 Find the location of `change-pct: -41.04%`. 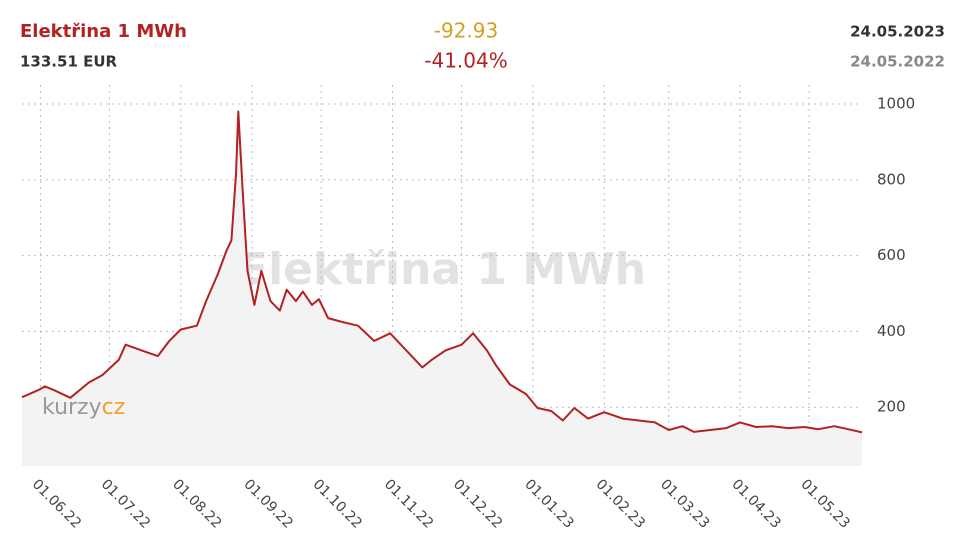

change-pct: -41.04% is located at coordinates (465, 61).